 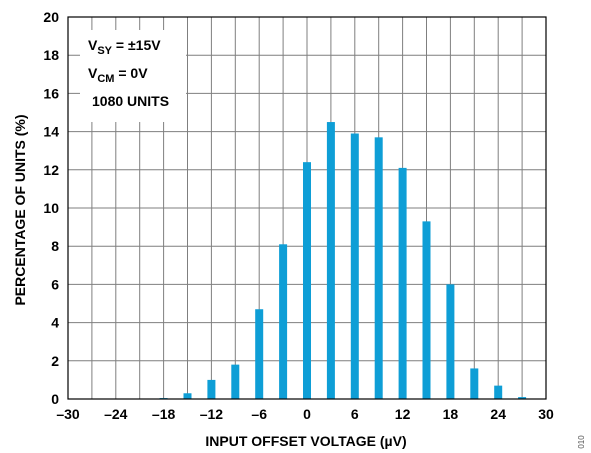 I want to click on y-tick-label: 4, so click(x=55, y=323).